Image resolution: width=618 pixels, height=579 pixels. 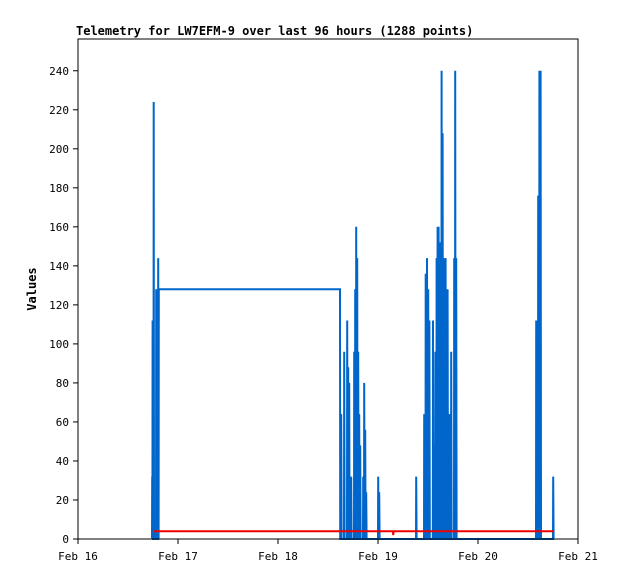 What do you see at coordinates (62, 383) in the screenshot?
I see `y-tick-label: 80` at bounding box center [62, 383].